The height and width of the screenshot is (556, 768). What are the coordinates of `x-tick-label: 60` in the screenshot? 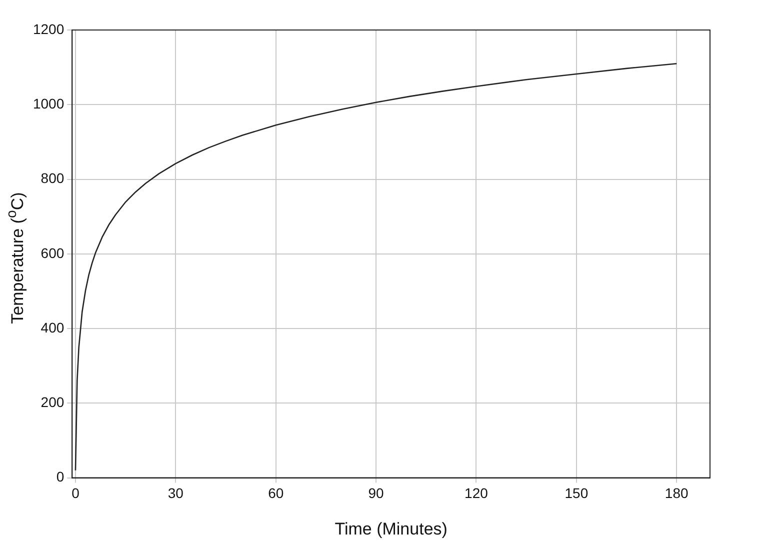 It's located at (276, 493).